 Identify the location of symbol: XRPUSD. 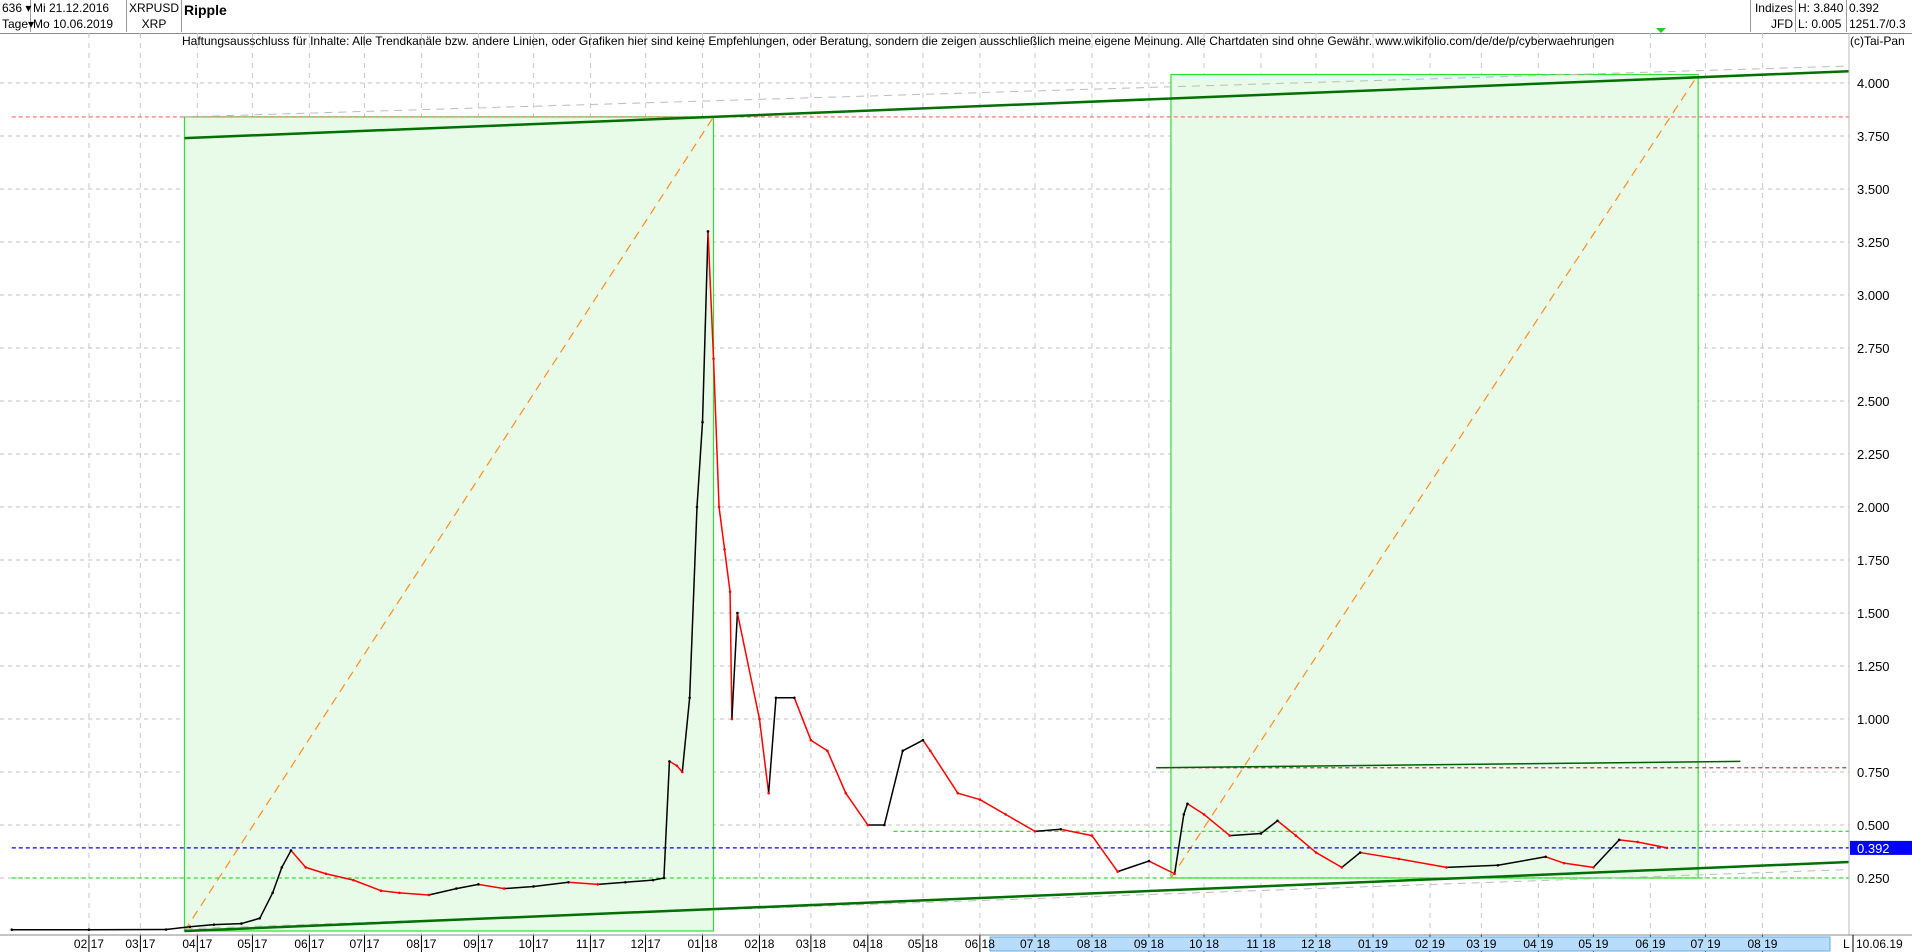
(154, 8).